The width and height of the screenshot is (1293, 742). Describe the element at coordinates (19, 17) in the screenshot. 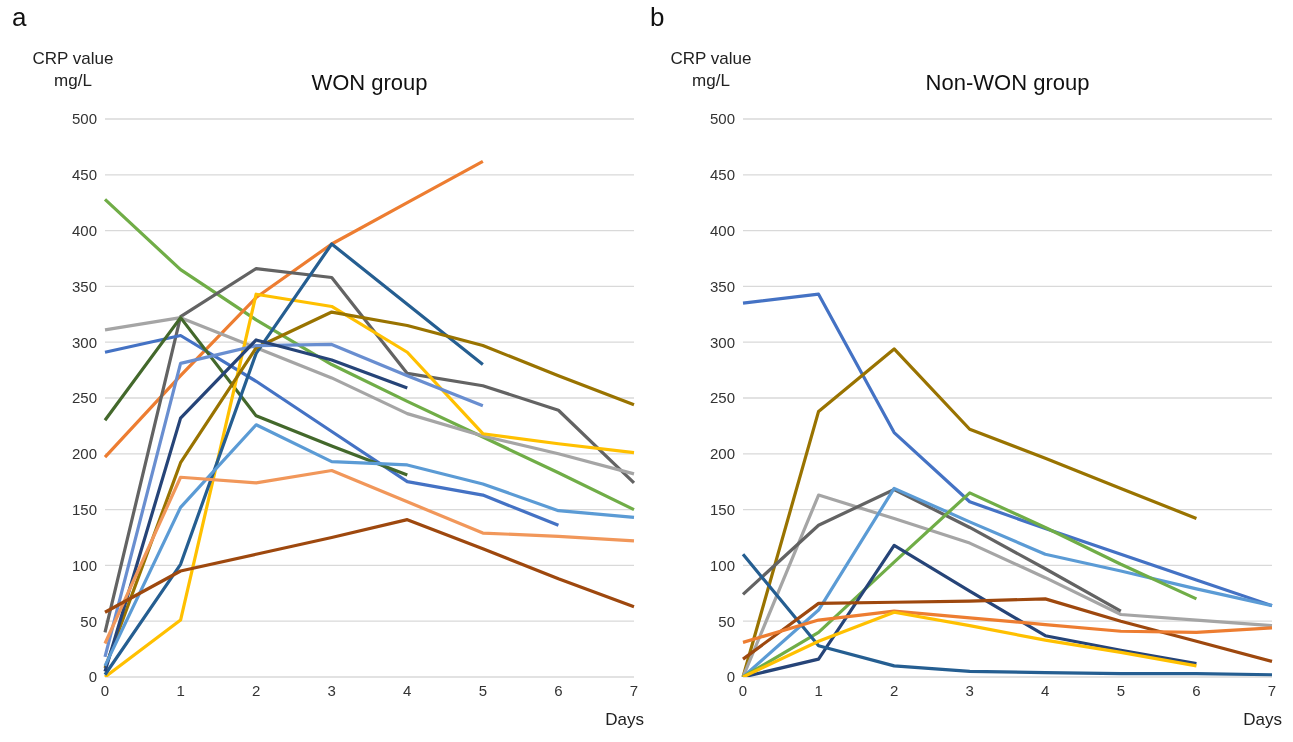

I see `text: a` at that location.